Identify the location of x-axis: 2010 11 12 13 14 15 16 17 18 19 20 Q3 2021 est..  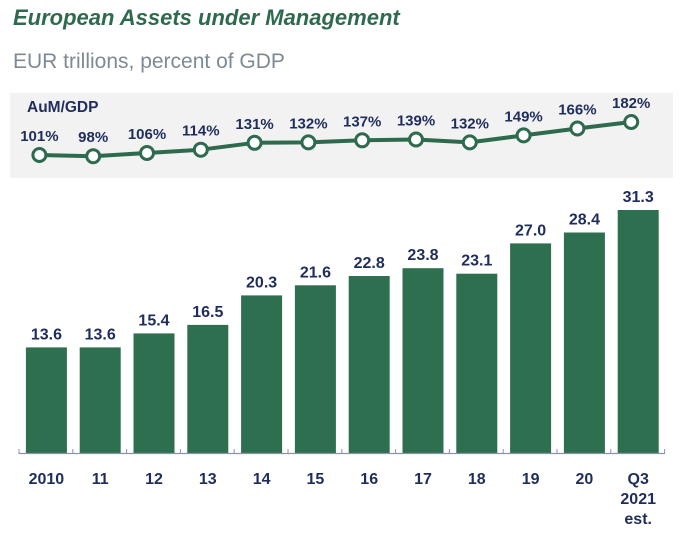
(342, 488).